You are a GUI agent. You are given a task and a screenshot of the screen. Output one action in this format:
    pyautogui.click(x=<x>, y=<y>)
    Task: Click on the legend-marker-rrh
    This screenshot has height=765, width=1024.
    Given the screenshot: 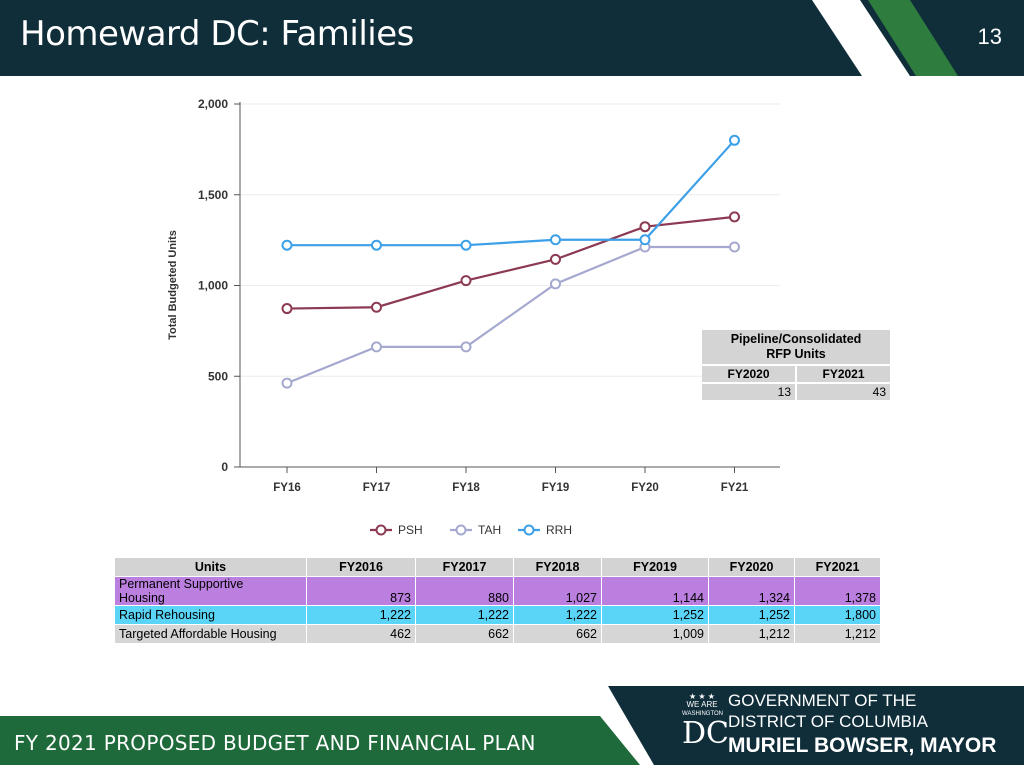 What is the action you would take?
    pyautogui.click(x=529, y=530)
    